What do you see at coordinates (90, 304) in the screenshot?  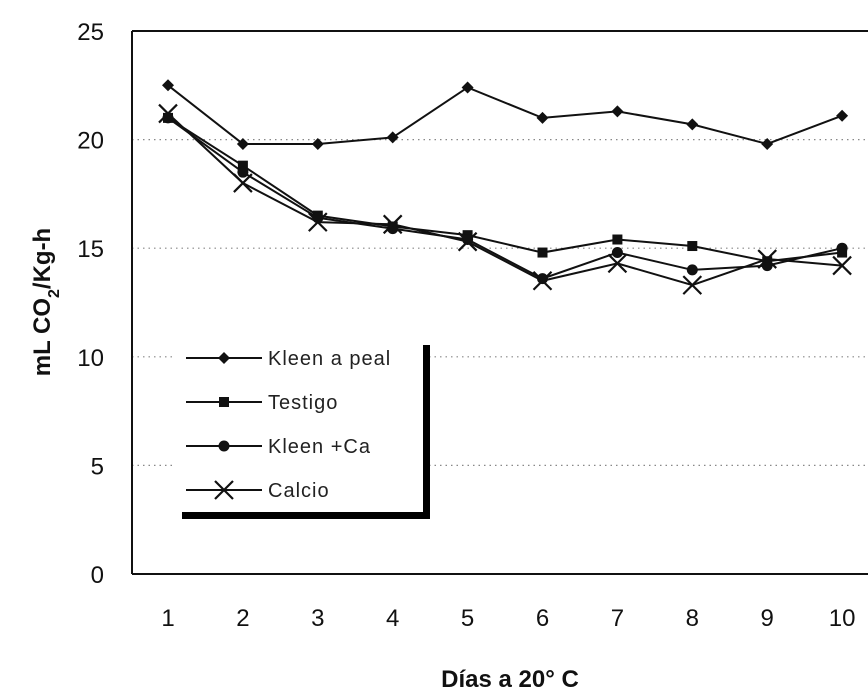 I see `y-tick-labels: 0 5 10 15 20 25` at bounding box center [90, 304].